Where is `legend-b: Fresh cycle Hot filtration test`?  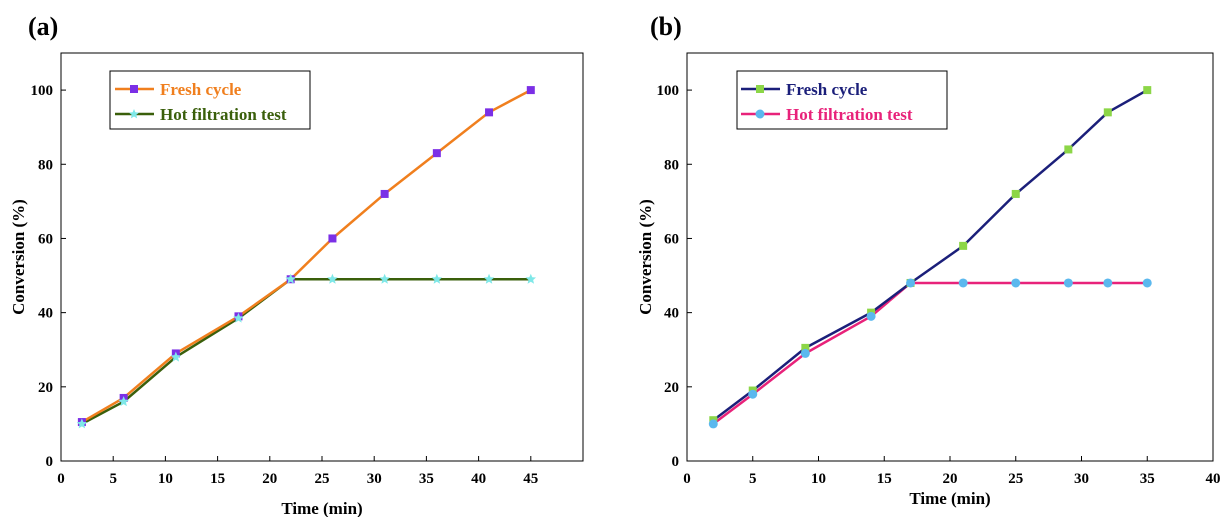
legend-b: Fresh cycle Hot filtration test is located at coordinates (842, 100).